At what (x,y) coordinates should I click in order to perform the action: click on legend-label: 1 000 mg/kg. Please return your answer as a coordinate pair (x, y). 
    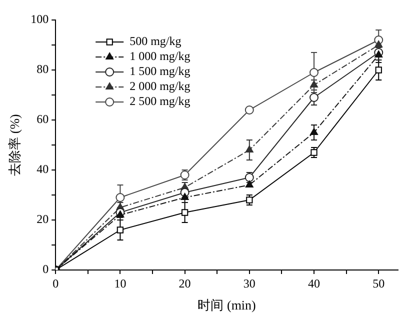
    Looking at the image, I should click on (160, 56).